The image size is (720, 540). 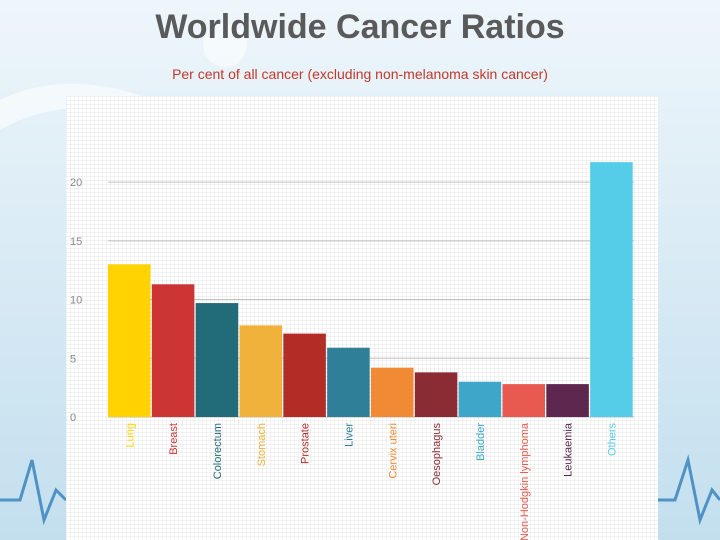 What do you see at coordinates (360, 27) in the screenshot?
I see `slide-title: Worldwide Cancer Ratios` at bounding box center [360, 27].